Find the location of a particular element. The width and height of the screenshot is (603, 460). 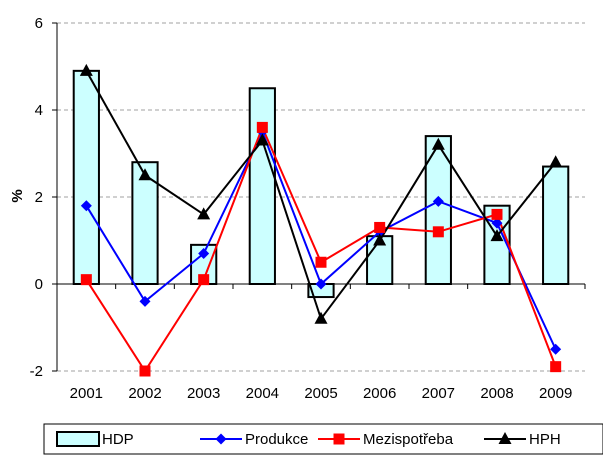

marker-produkce-2007 is located at coordinates (438, 201).